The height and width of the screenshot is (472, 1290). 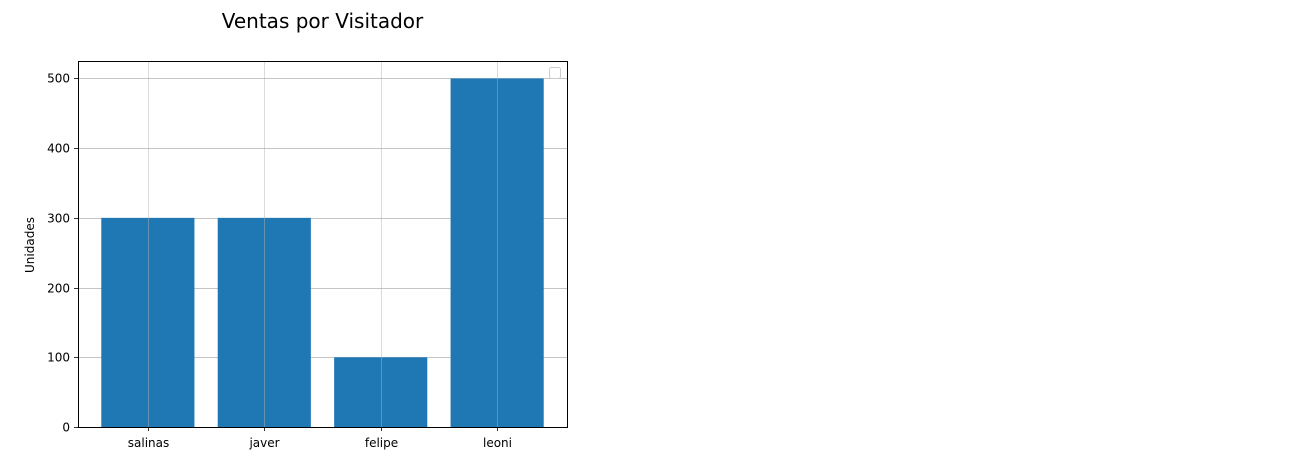 I want to click on x-tick-label: salinas, so click(x=148, y=443).